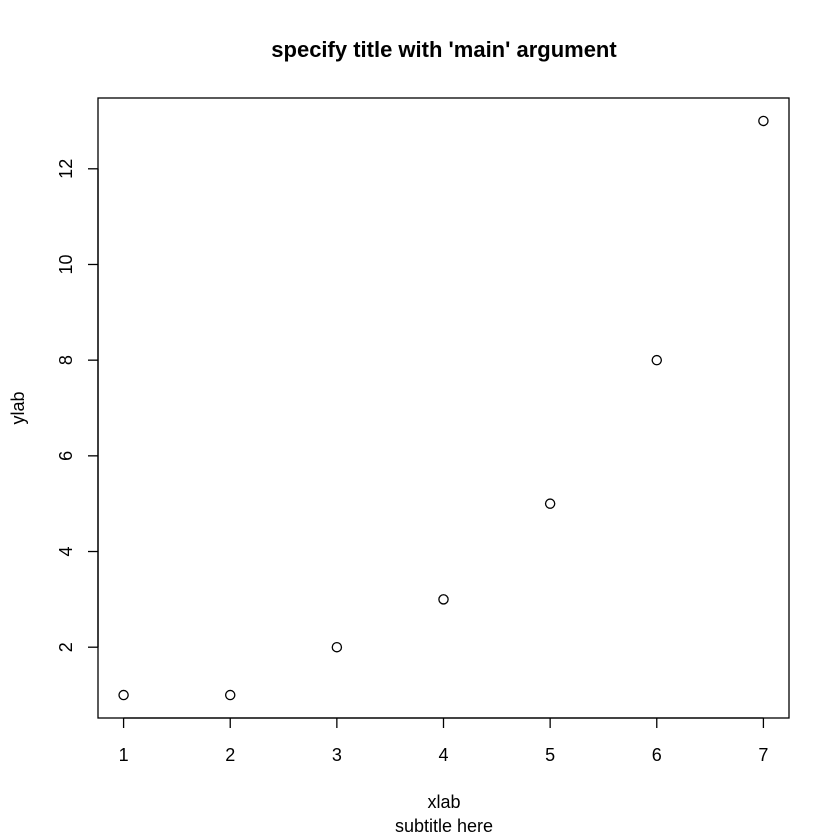 This screenshot has height=840, width=840. I want to click on y-tick-label: 12, so click(66, 169).